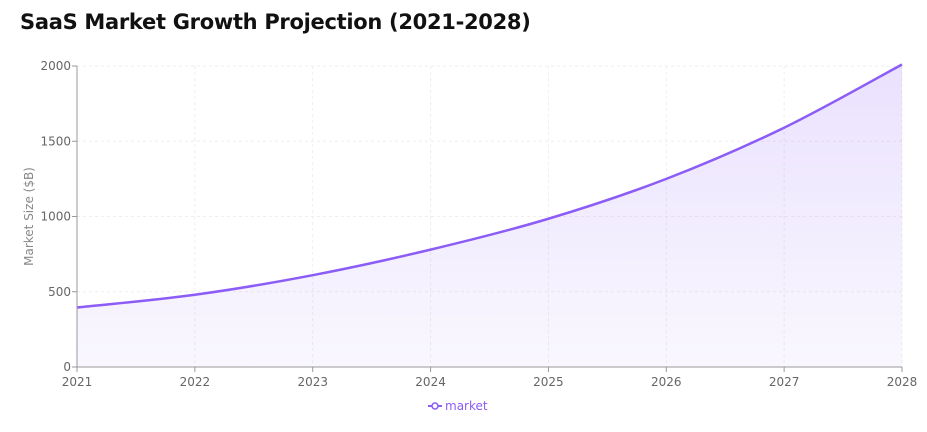  What do you see at coordinates (77, 382) in the screenshot?
I see `x-tick-label: 2021` at bounding box center [77, 382].